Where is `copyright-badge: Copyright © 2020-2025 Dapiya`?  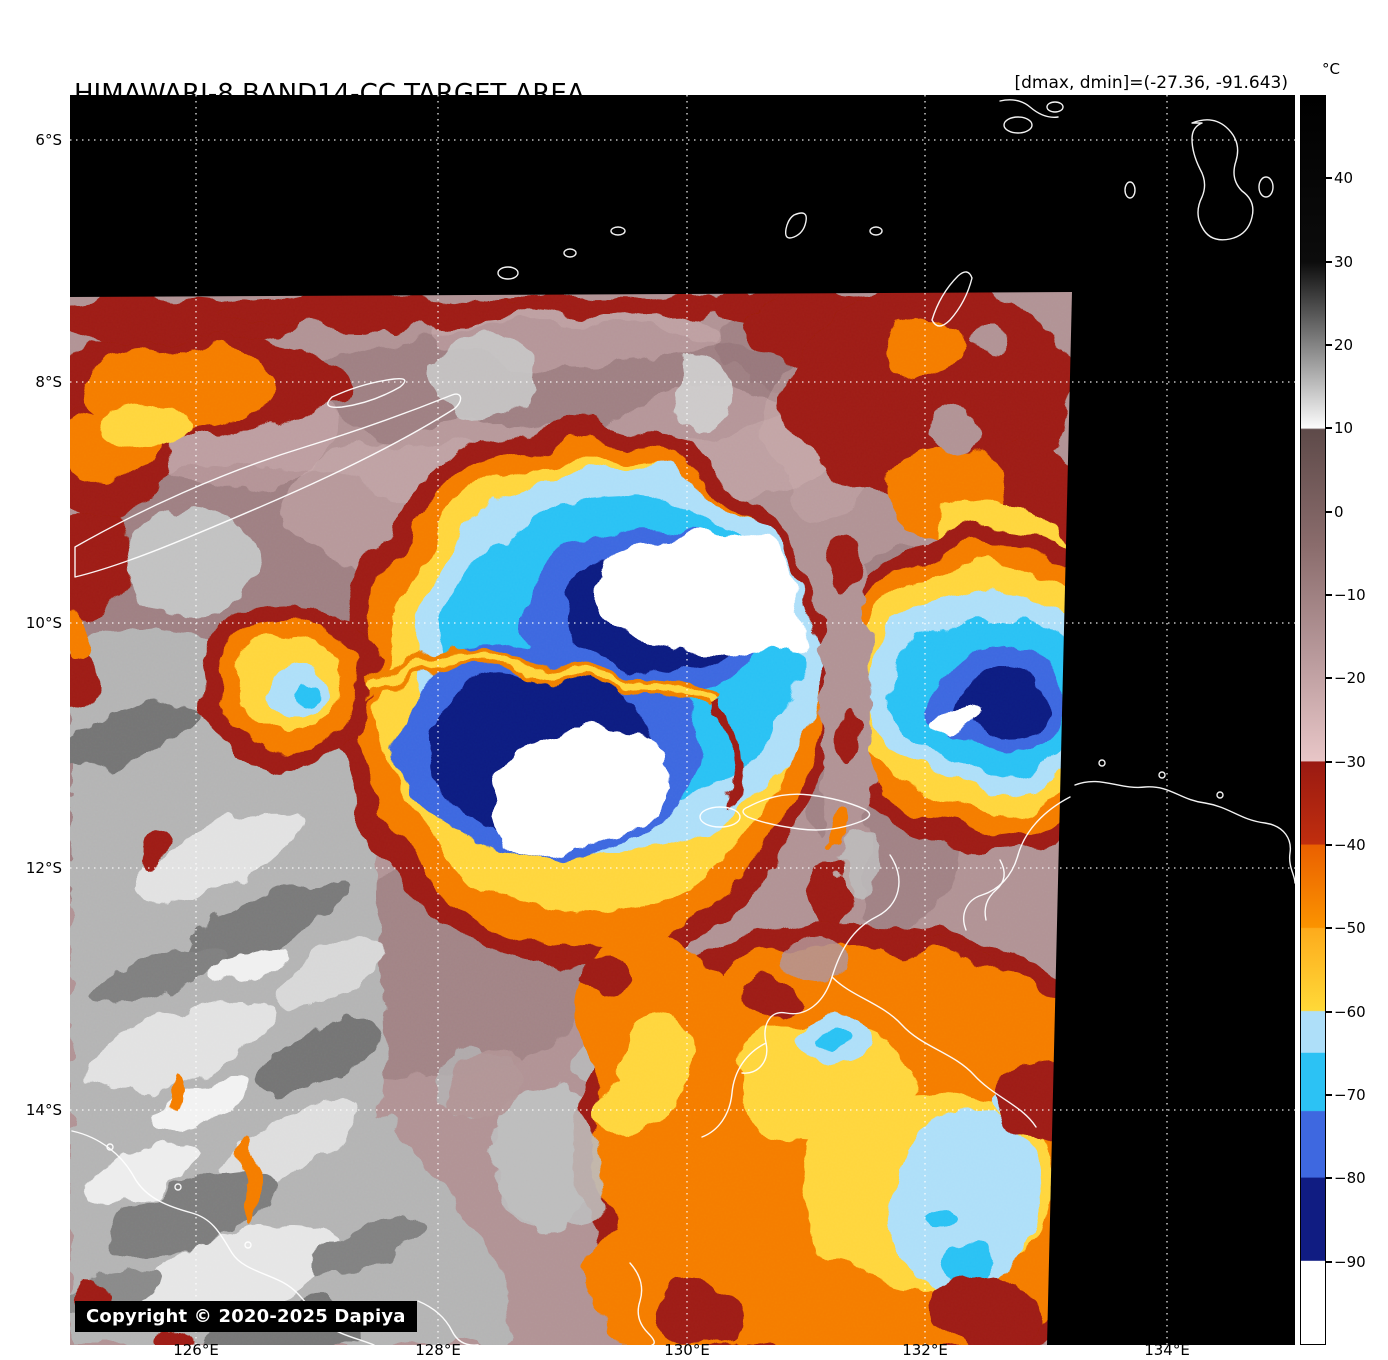 copyright-badge: Copyright © 2020-2025 Dapiya is located at coordinates (246, 1316).